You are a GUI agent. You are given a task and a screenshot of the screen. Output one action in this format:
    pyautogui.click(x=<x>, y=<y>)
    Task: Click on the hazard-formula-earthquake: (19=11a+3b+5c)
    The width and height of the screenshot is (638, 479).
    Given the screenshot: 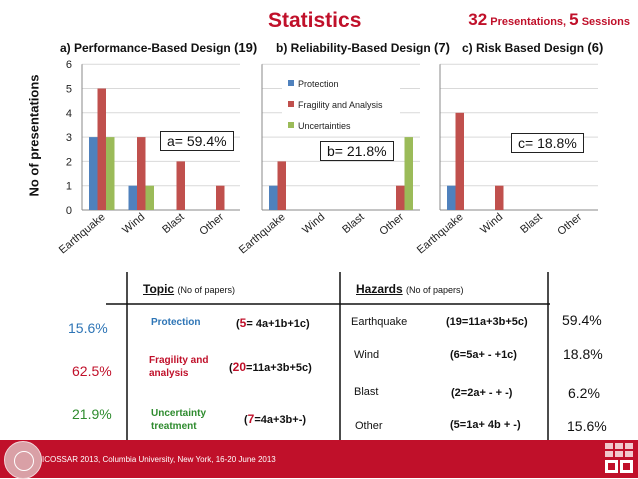 What is the action you would take?
    pyautogui.click(x=487, y=322)
    